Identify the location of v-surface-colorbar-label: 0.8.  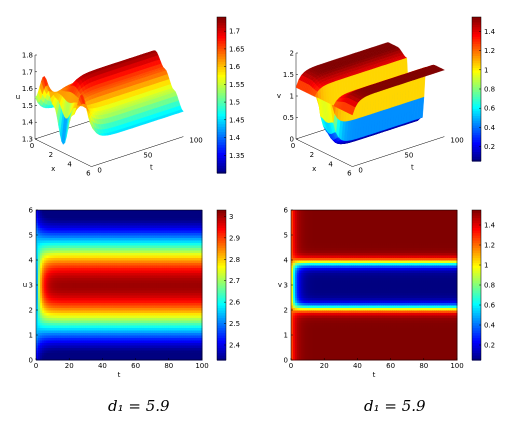
(489, 90).